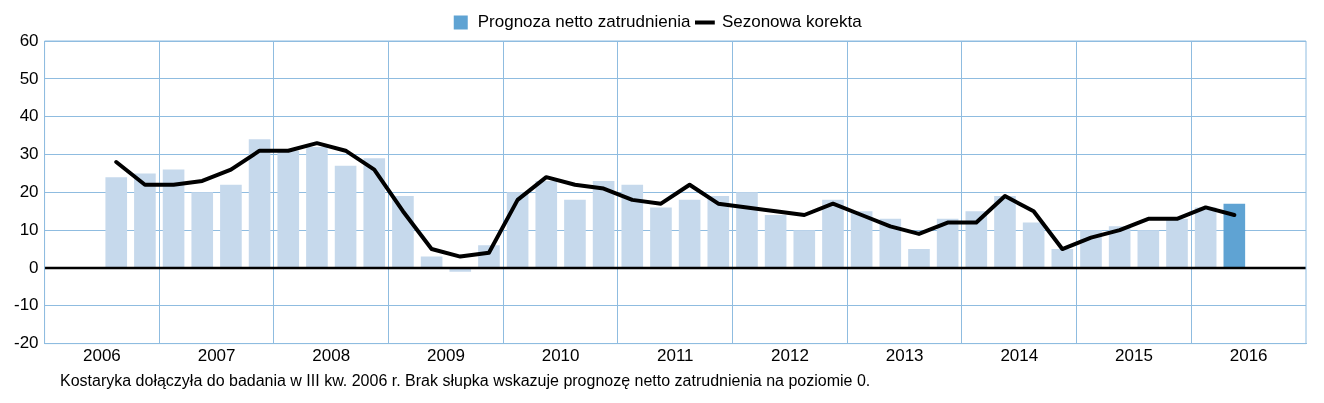 The image size is (1324, 403). Describe the element at coordinates (26, 343) in the screenshot. I see `y-tick-label: -20` at that location.